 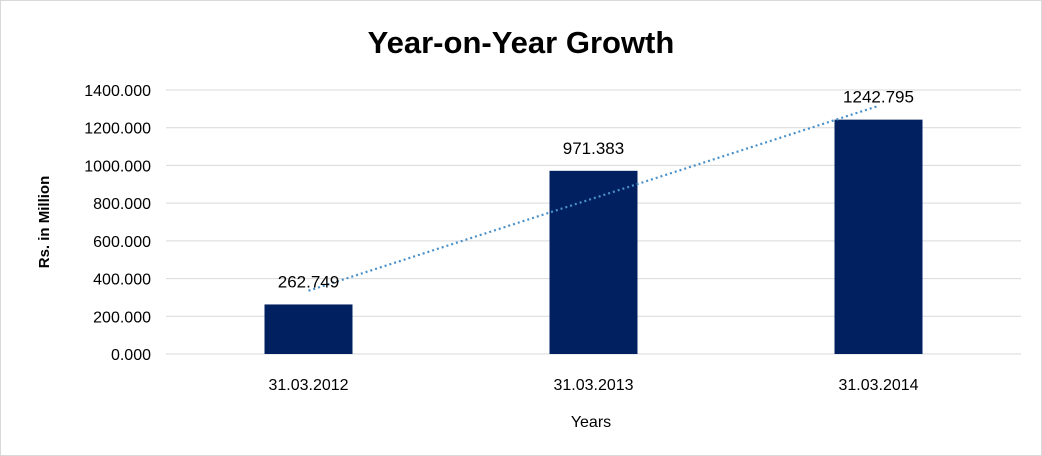 I want to click on x-axis-label: Years, so click(x=591, y=422).